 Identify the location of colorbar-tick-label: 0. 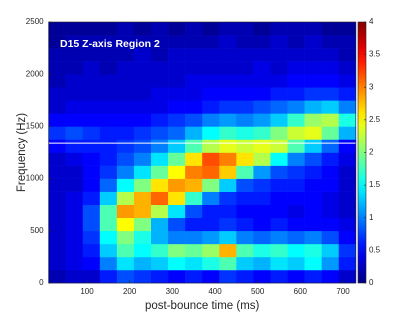
(371, 282).